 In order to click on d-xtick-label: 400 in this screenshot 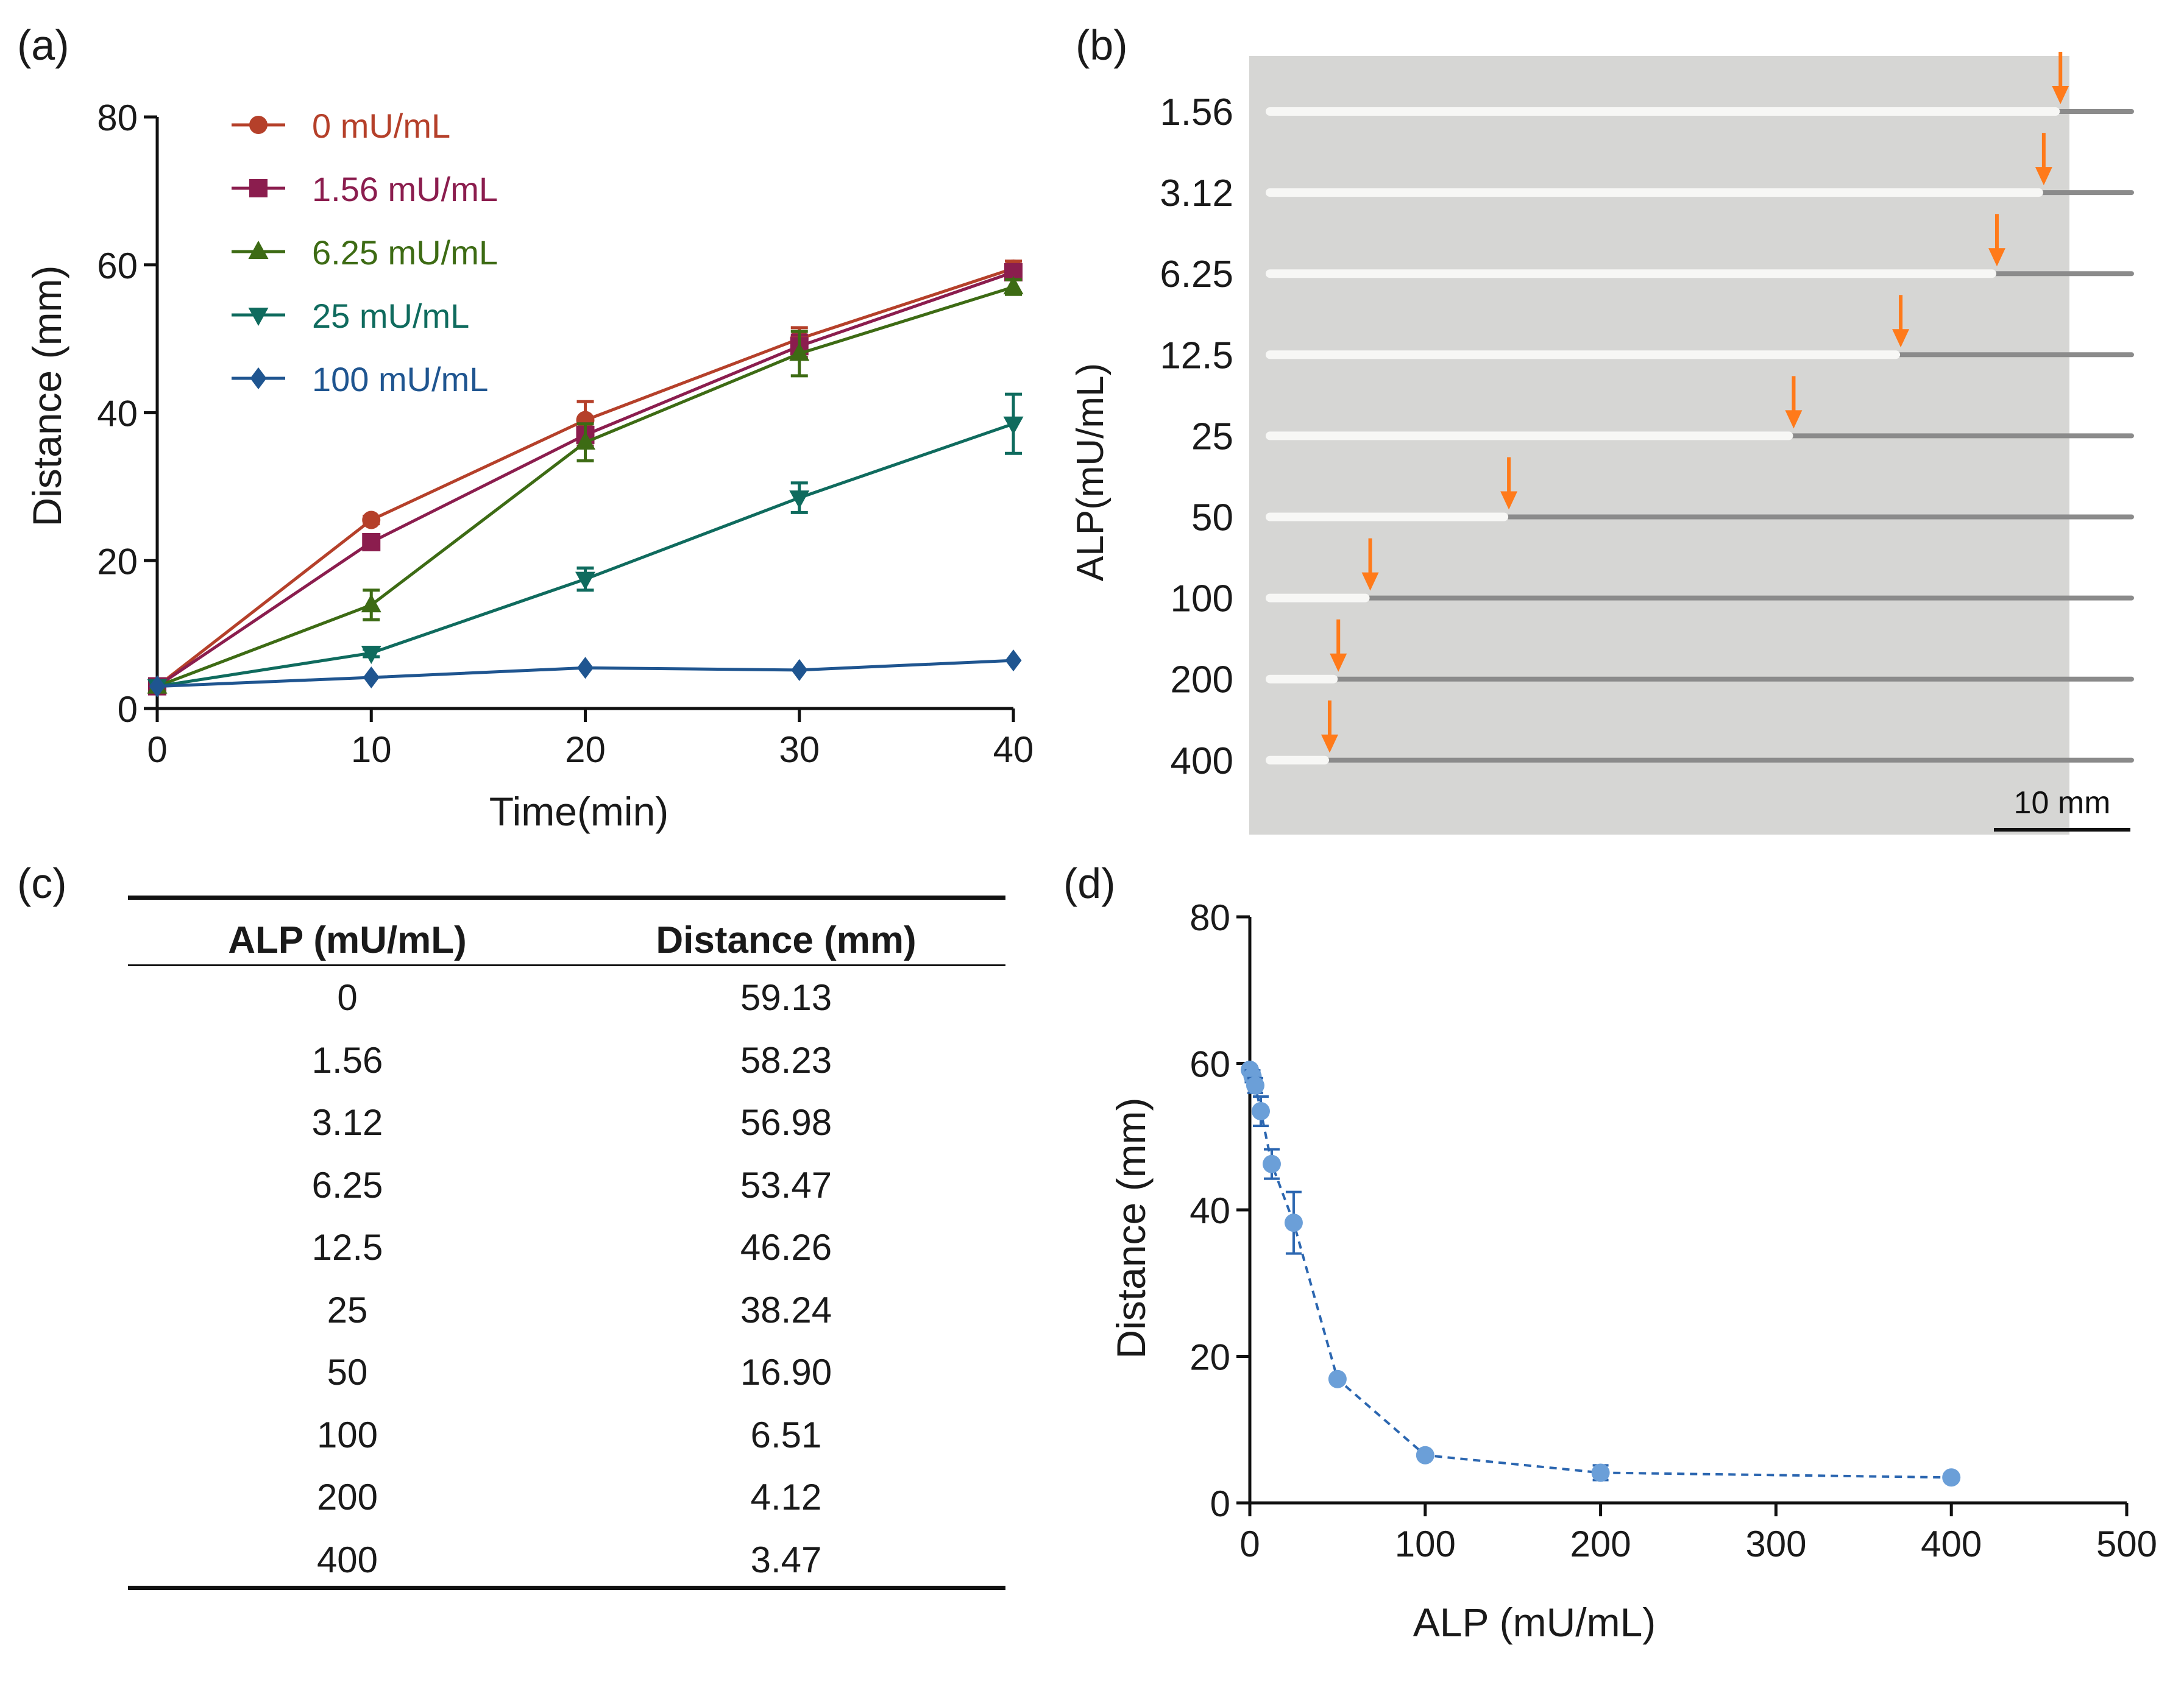, I will do `click(1951, 1544)`.